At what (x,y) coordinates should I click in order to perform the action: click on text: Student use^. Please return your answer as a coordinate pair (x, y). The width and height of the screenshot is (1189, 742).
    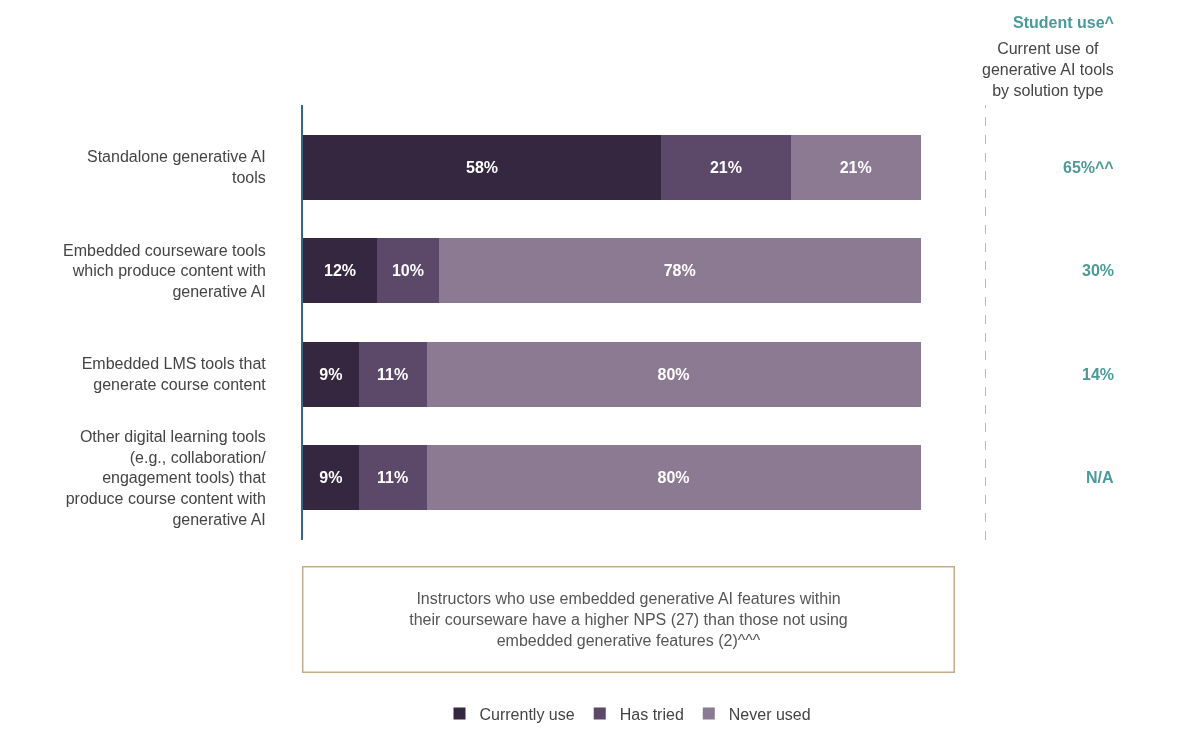
    Looking at the image, I should click on (1063, 22).